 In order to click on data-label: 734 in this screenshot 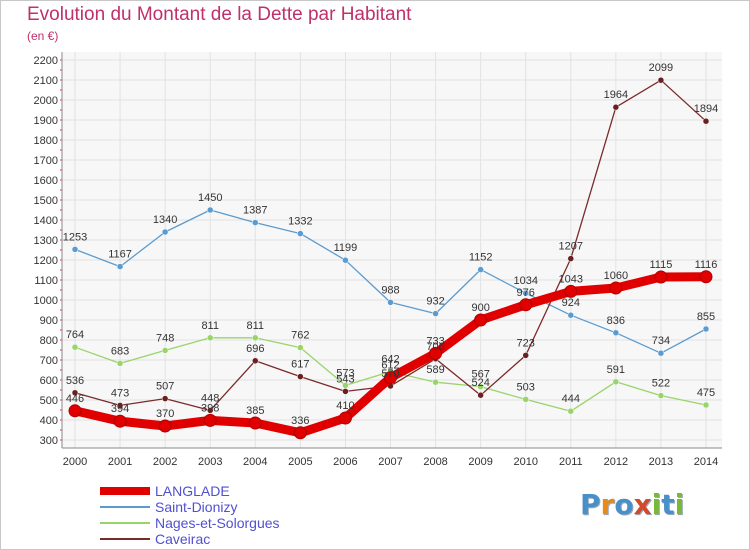, I will do `click(661, 341)`.